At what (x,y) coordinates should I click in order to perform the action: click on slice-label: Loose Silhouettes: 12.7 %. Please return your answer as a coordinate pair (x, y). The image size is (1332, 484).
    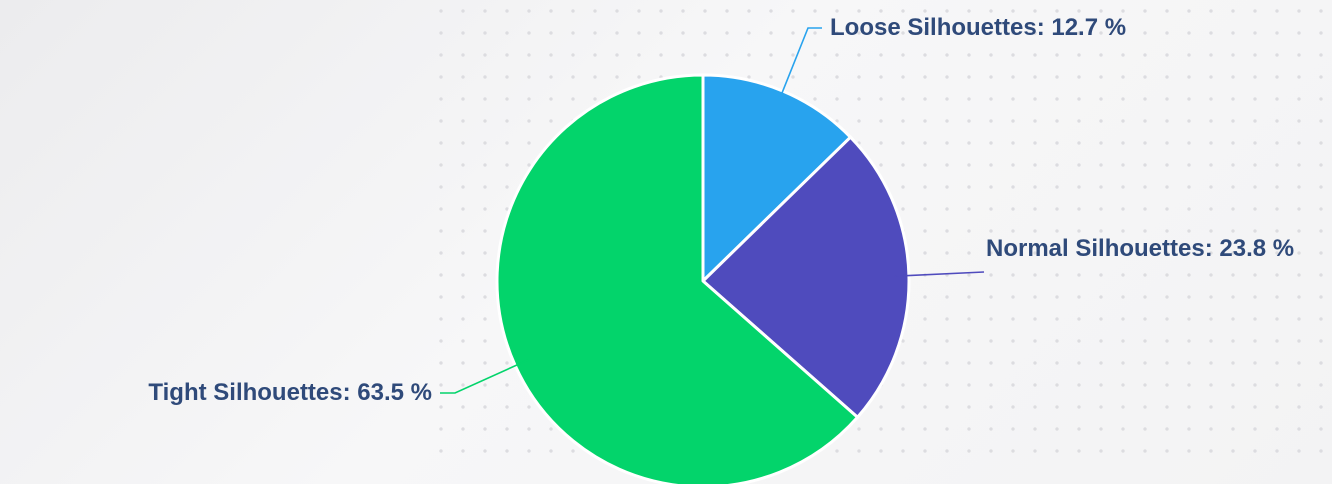
    Looking at the image, I should click on (978, 27).